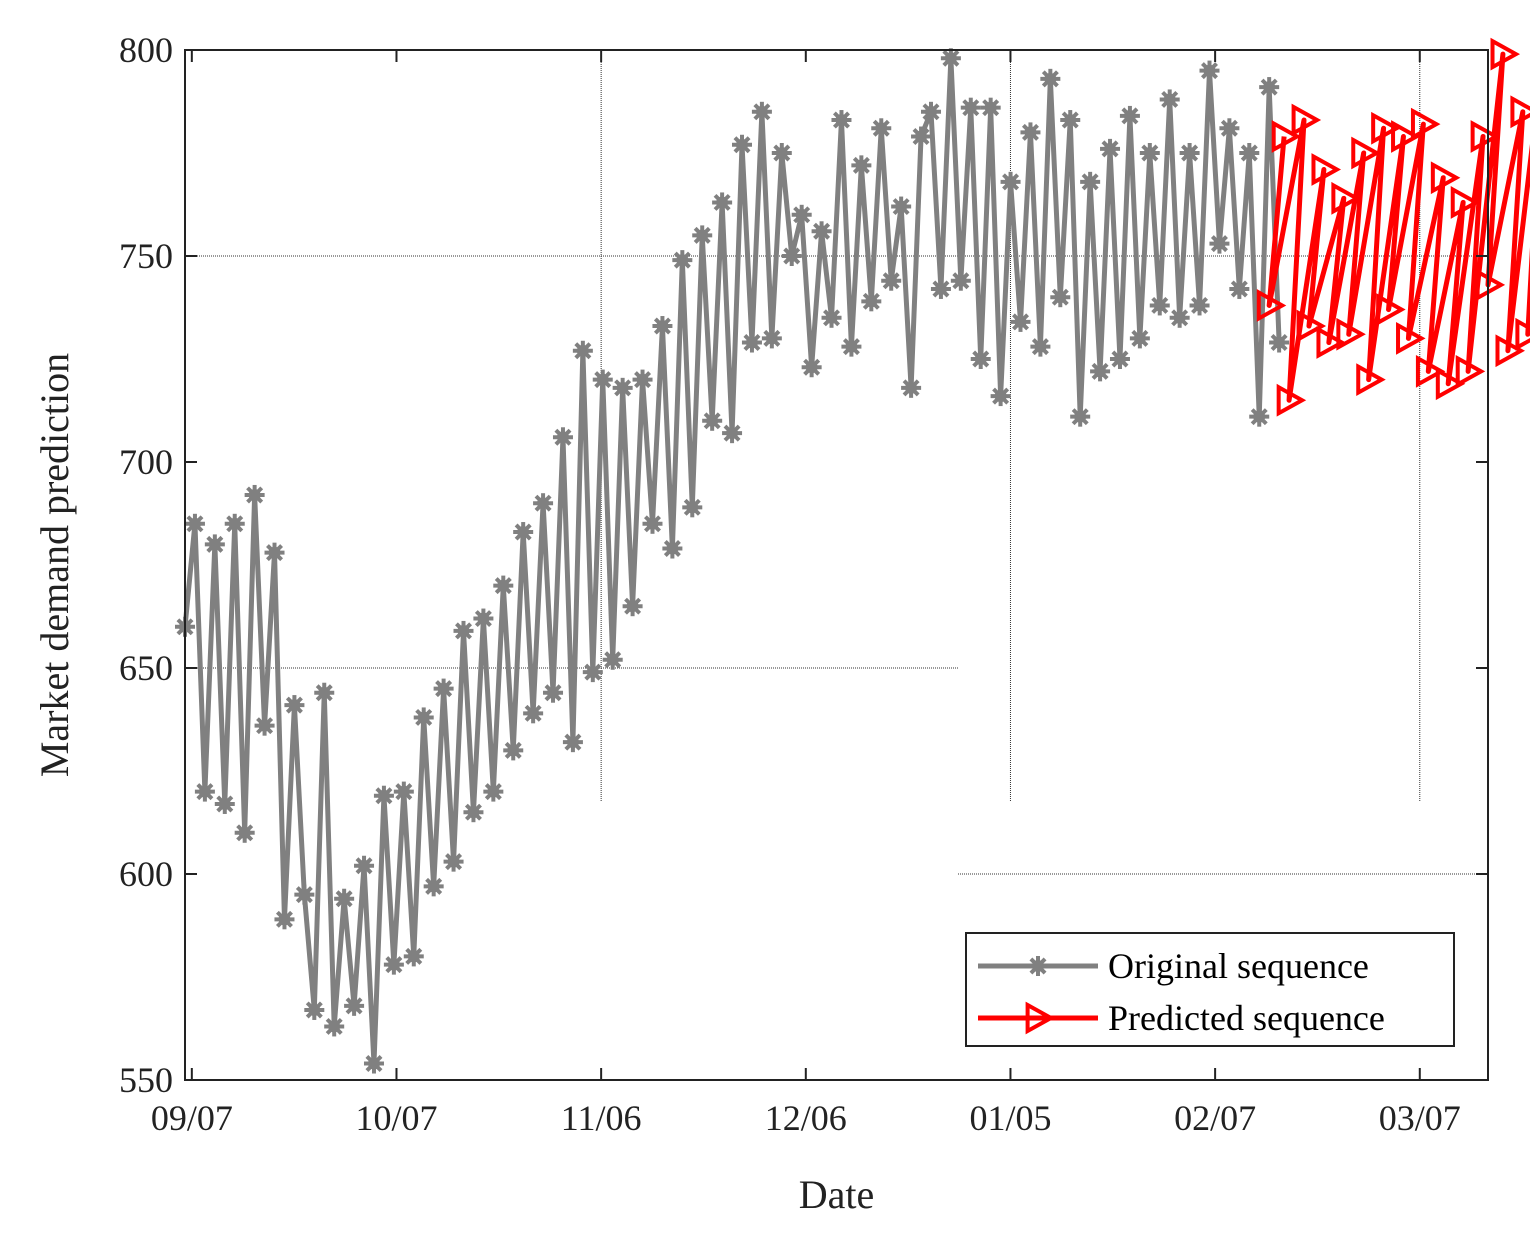 The width and height of the screenshot is (1530, 1239). I want to click on y-tick-label: 700, so click(146, 462).